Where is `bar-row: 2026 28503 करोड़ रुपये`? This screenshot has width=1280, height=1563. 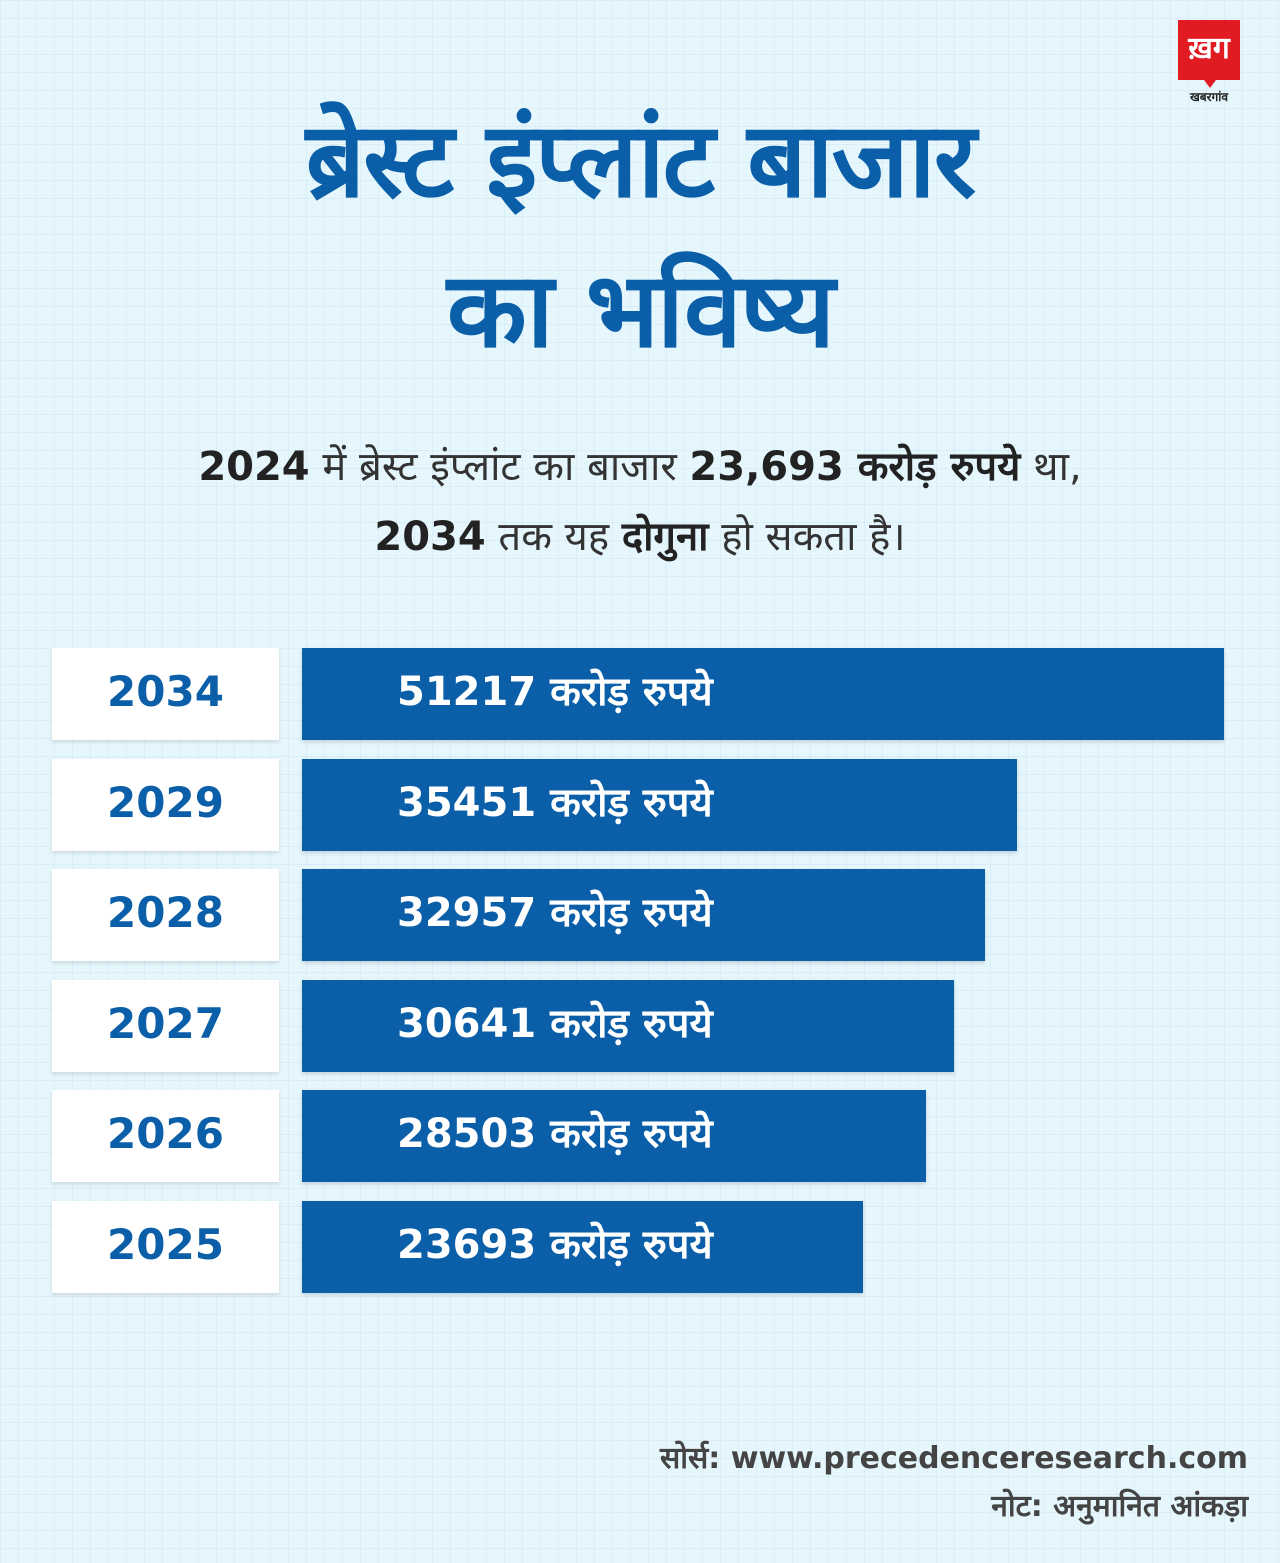 bar-row: 2026 28503 करोड़ रुपये is located at coordinates (652, 1136).